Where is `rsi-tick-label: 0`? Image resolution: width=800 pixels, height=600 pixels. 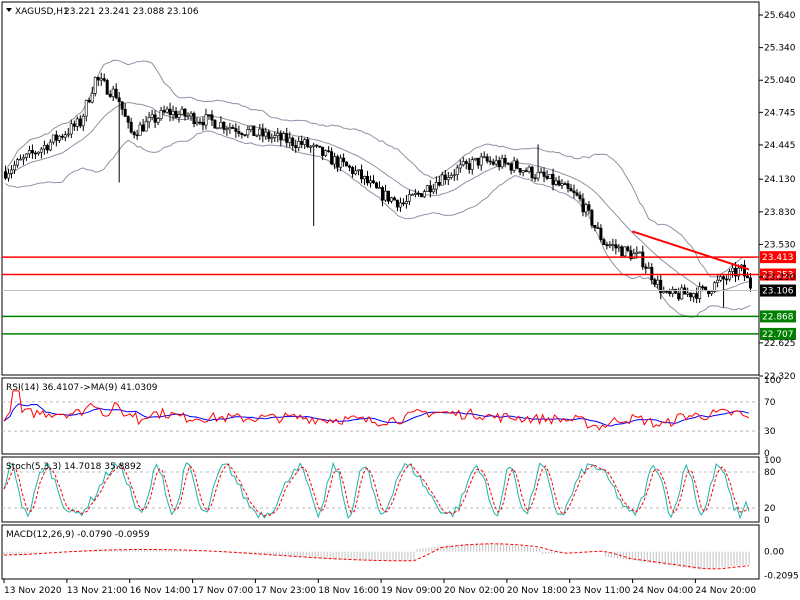
rsi-tick-label: 0 is located at coordinates (767, 454).